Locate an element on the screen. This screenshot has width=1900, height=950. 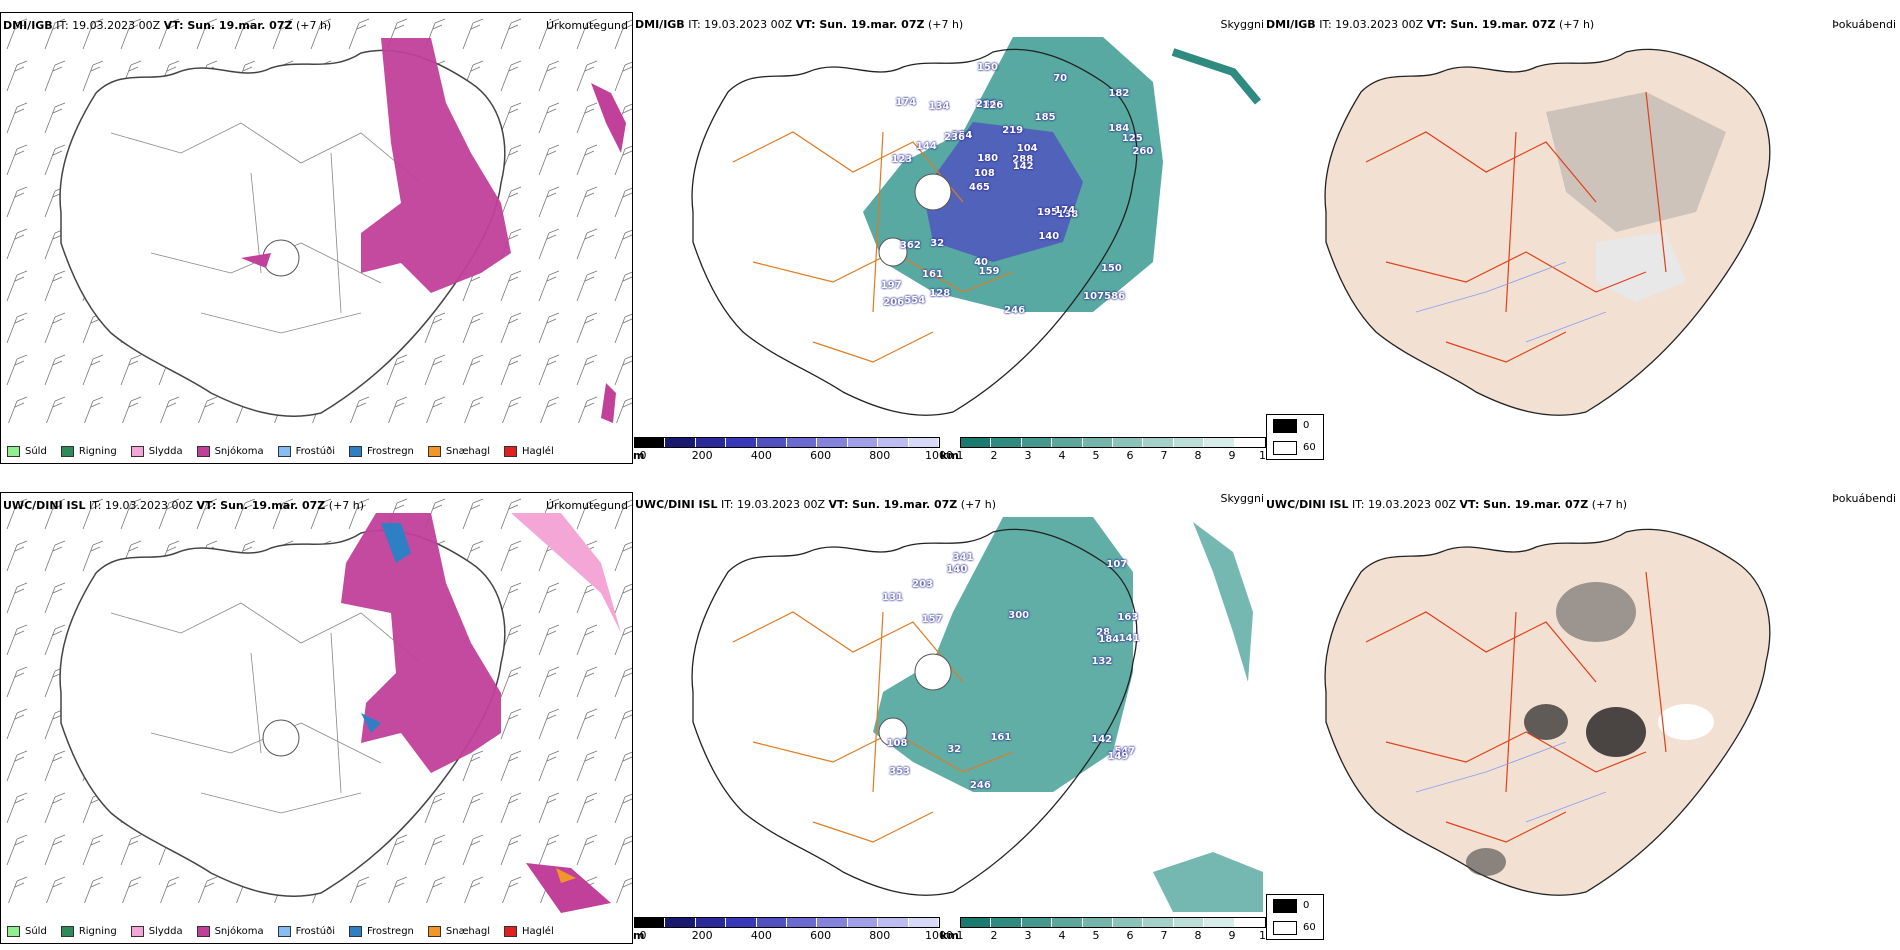
ceiling-value-label: 203 is located at coordinates (923, 585).